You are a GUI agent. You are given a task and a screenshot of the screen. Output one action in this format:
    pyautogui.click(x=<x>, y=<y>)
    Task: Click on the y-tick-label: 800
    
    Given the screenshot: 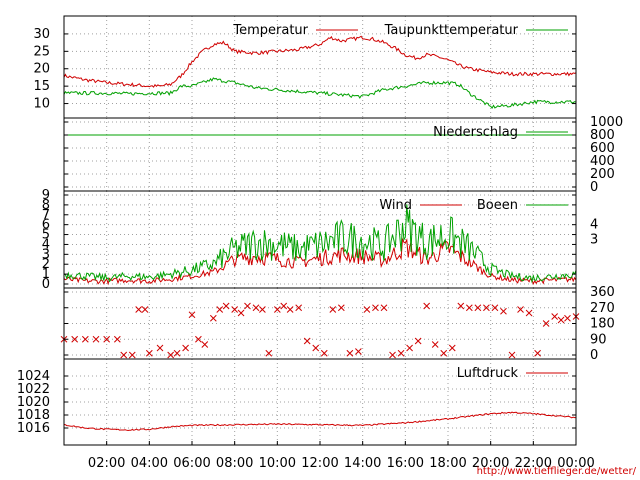 What is the action you would take?
    pyautogui.click(x=602, y=135)
    